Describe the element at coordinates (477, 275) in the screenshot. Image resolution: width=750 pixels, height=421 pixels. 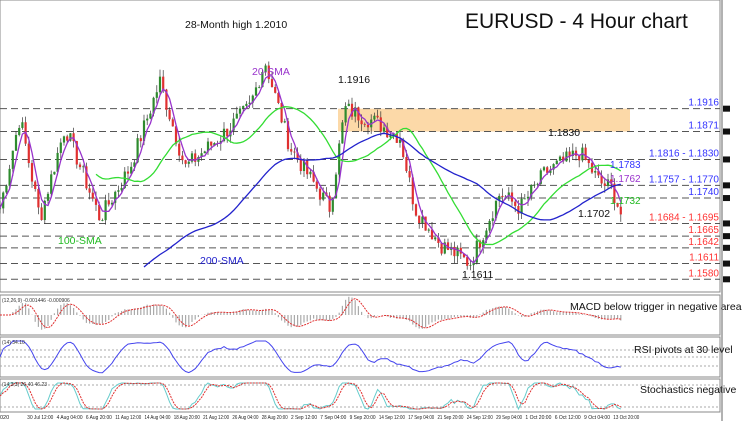
I see `annotation-1611: 1.1611` at that location.